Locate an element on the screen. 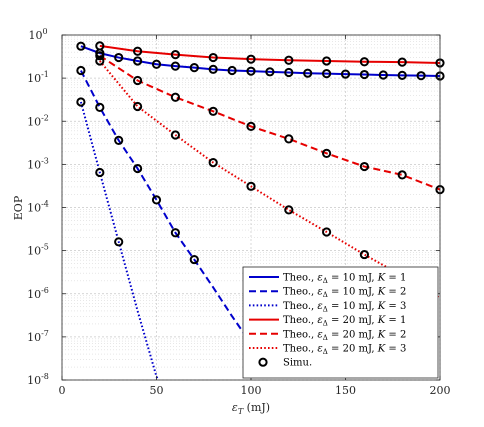  legend-label-1: Theo., εΔ = 10 mJ, K = 1 is located at coordinates (344, 279).